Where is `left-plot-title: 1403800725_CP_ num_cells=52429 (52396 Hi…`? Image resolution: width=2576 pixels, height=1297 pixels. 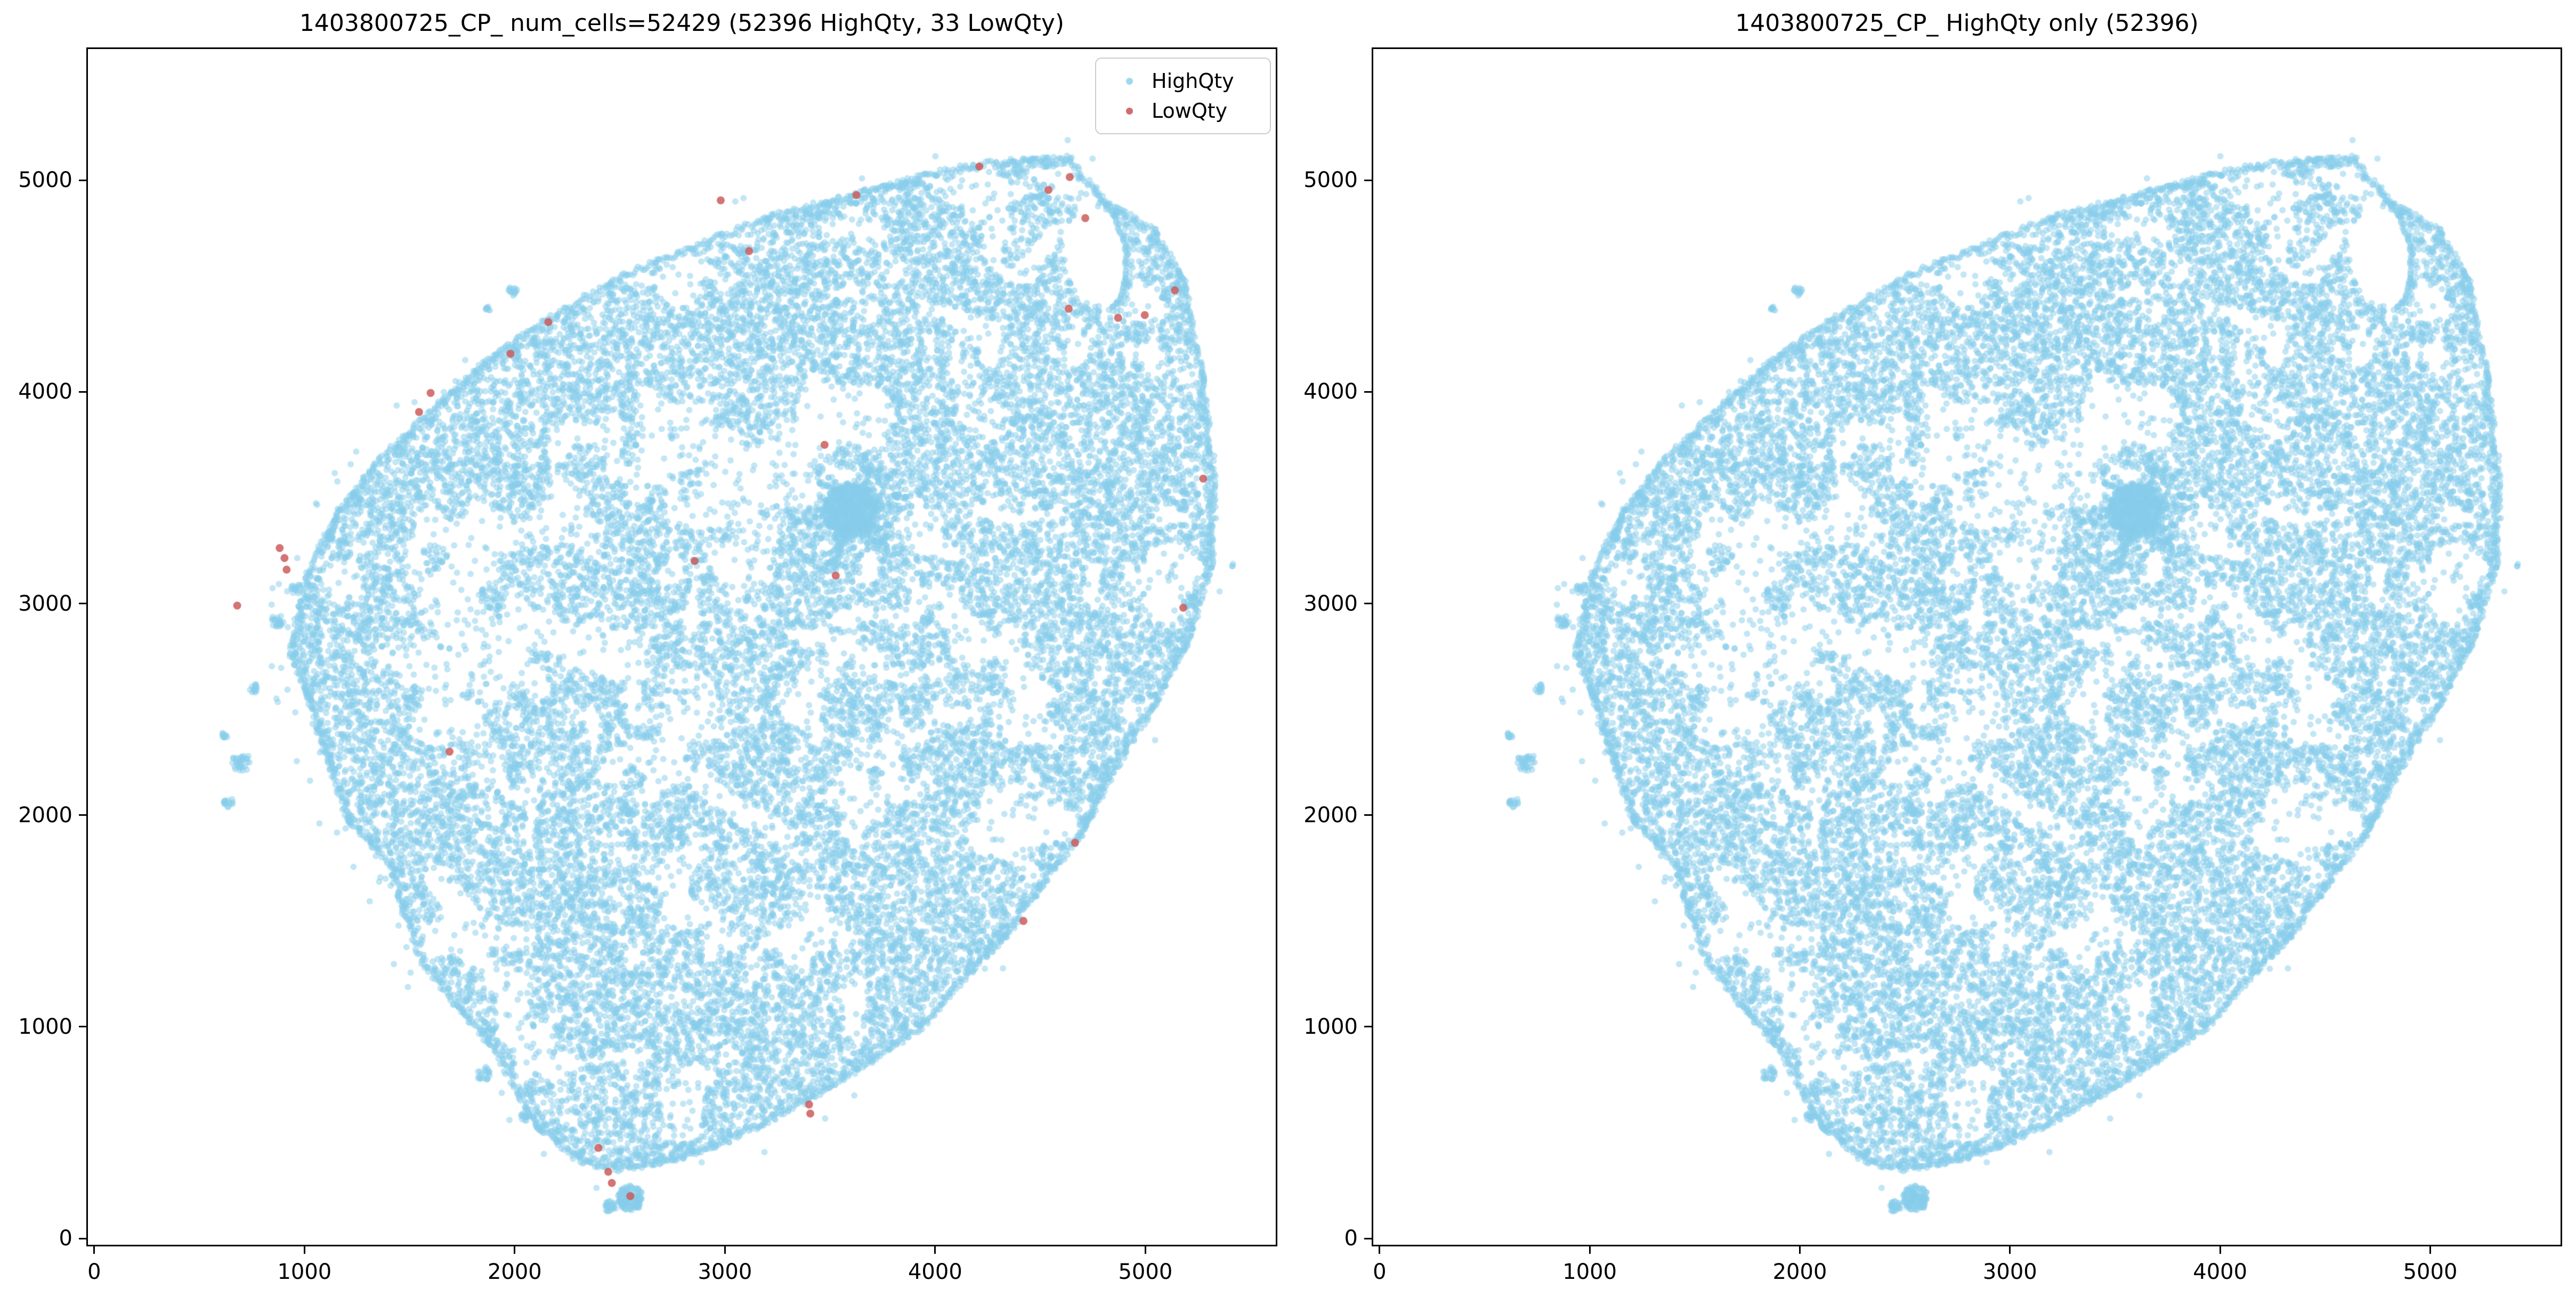 left-plot-title: 1403800725_CP_ num_cells=52429 (52396 Hi… is located at coordinates (682, 23).